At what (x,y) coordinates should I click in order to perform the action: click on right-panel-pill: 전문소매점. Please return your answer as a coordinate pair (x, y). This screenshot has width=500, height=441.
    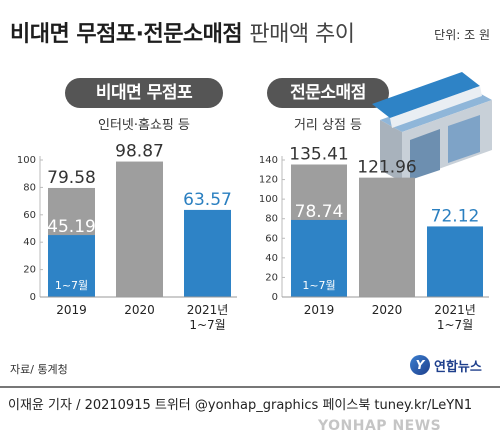
    Looking at the image, I should click on (328, 93).